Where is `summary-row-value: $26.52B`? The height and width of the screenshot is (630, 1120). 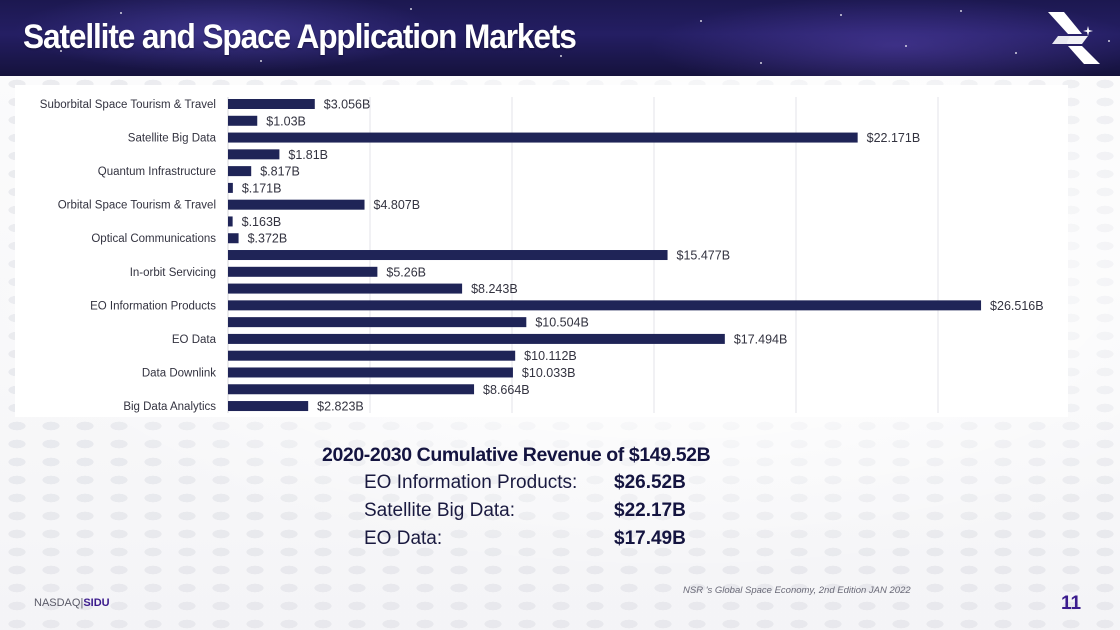 summary-row-value: $26.52B is located at coordinates (650, 482).